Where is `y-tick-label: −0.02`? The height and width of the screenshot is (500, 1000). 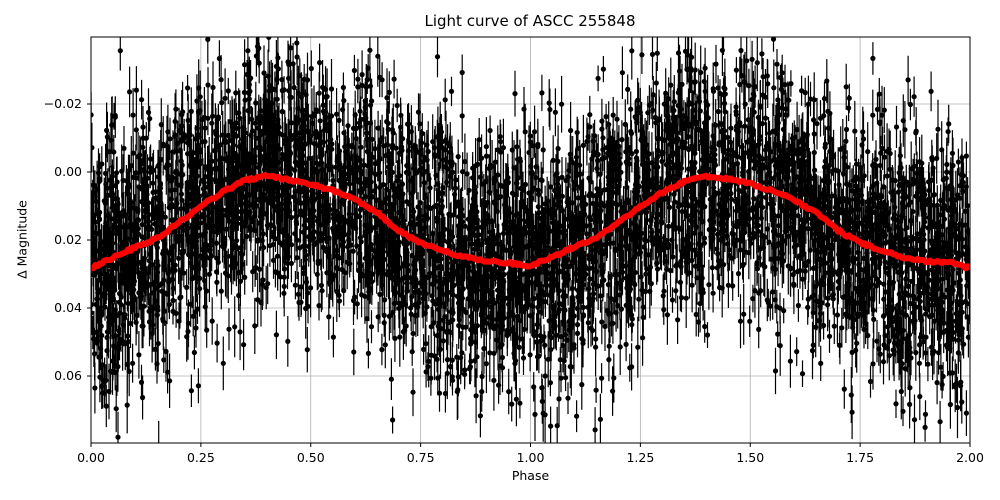 y-tick-label: −0.02 is located at coordinates (62, 103).